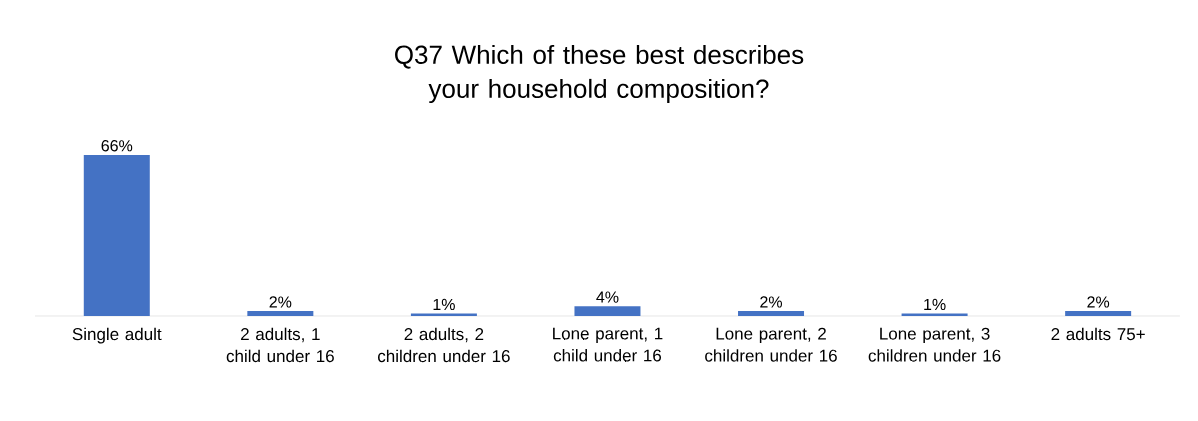 The height and width of the screenshot is (421, 1198). Describe the element at coordinates (444, 345) in the screenshot. I see `x-tick-label: 2 adults, 2 children under 16` at that location.